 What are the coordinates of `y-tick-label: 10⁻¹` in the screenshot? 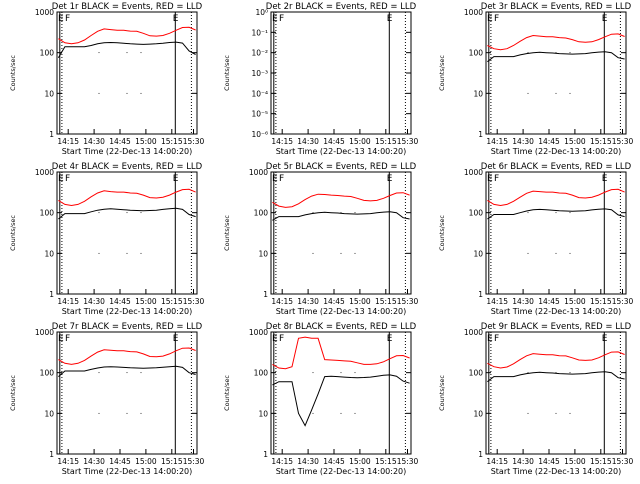 It's located at (259, 32).